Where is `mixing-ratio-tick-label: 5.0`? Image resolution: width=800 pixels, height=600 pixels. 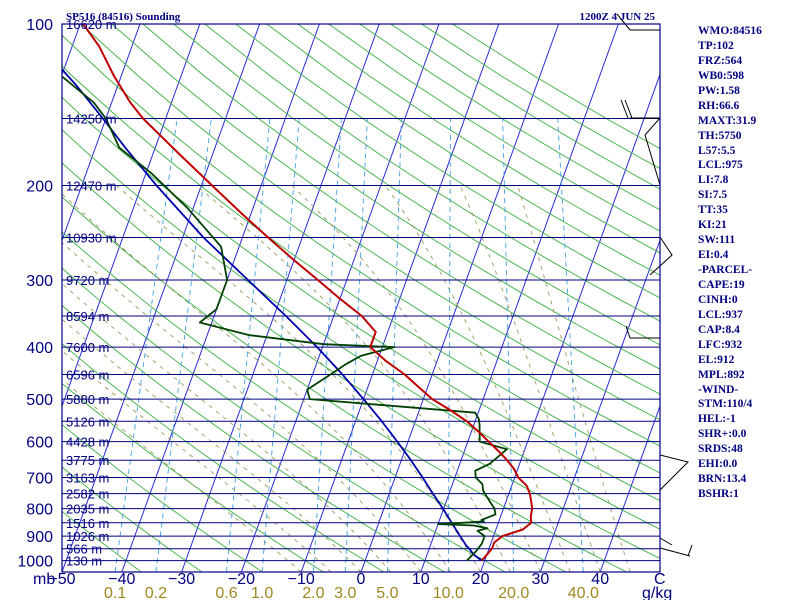
mixing-ratio-tick-label: 5.0 is located at coordinates (387, 592).